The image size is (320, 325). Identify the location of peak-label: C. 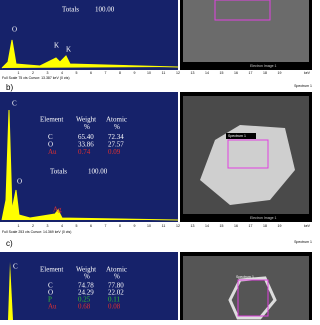
(15, 267).